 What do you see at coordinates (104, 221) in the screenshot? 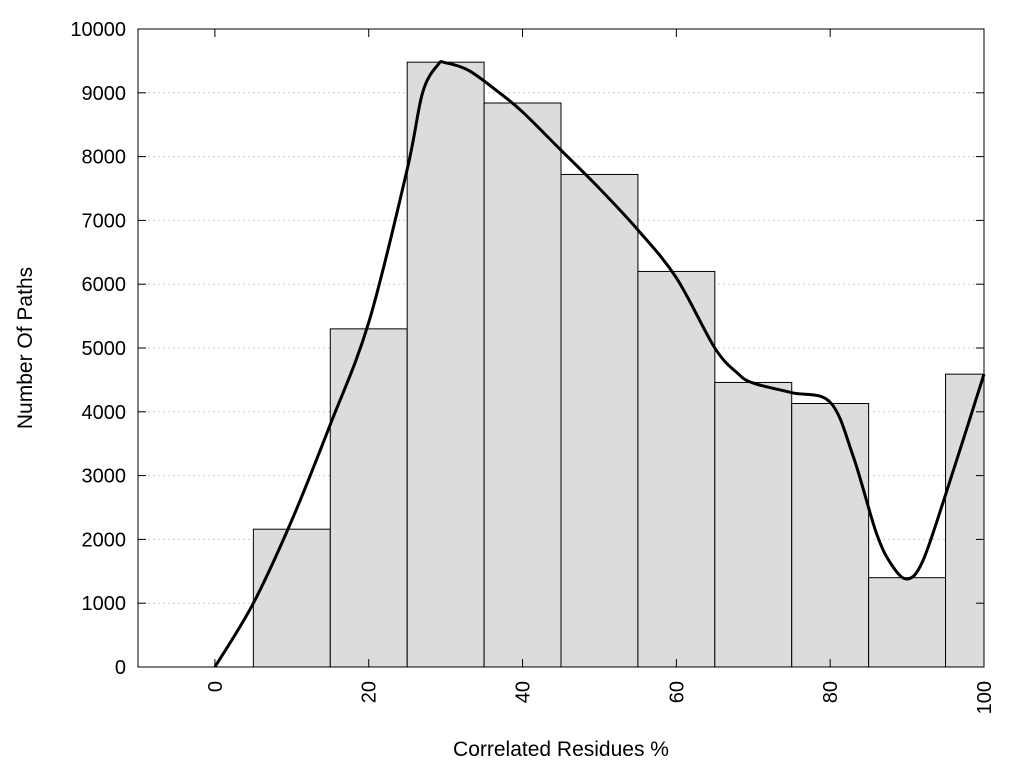
I see `y-tick-label: 7000` at bounding box center [104, 221].